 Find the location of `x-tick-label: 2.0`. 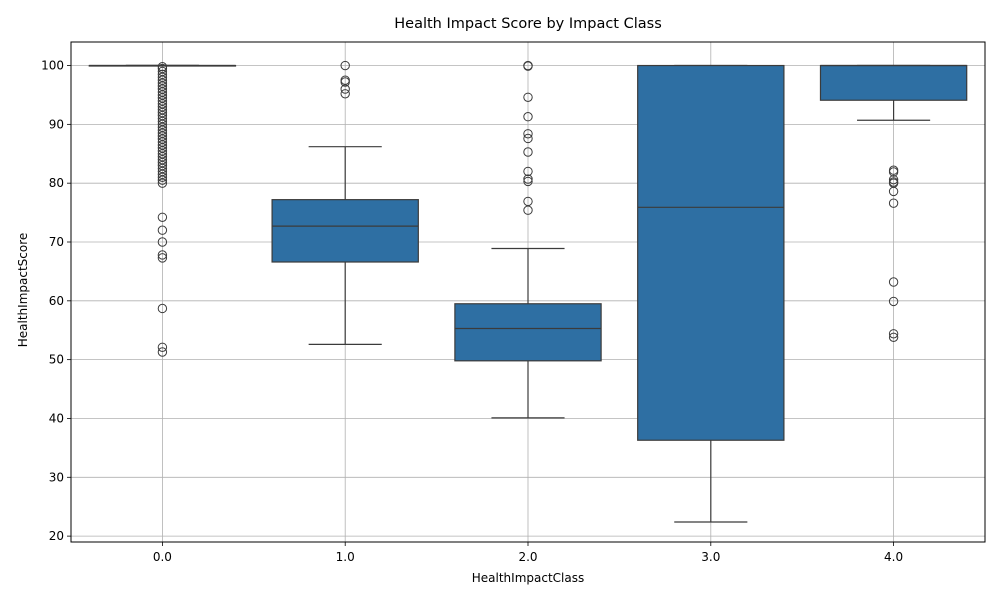

x-tick-label: 2.0 is located at coordinates (527, 557).